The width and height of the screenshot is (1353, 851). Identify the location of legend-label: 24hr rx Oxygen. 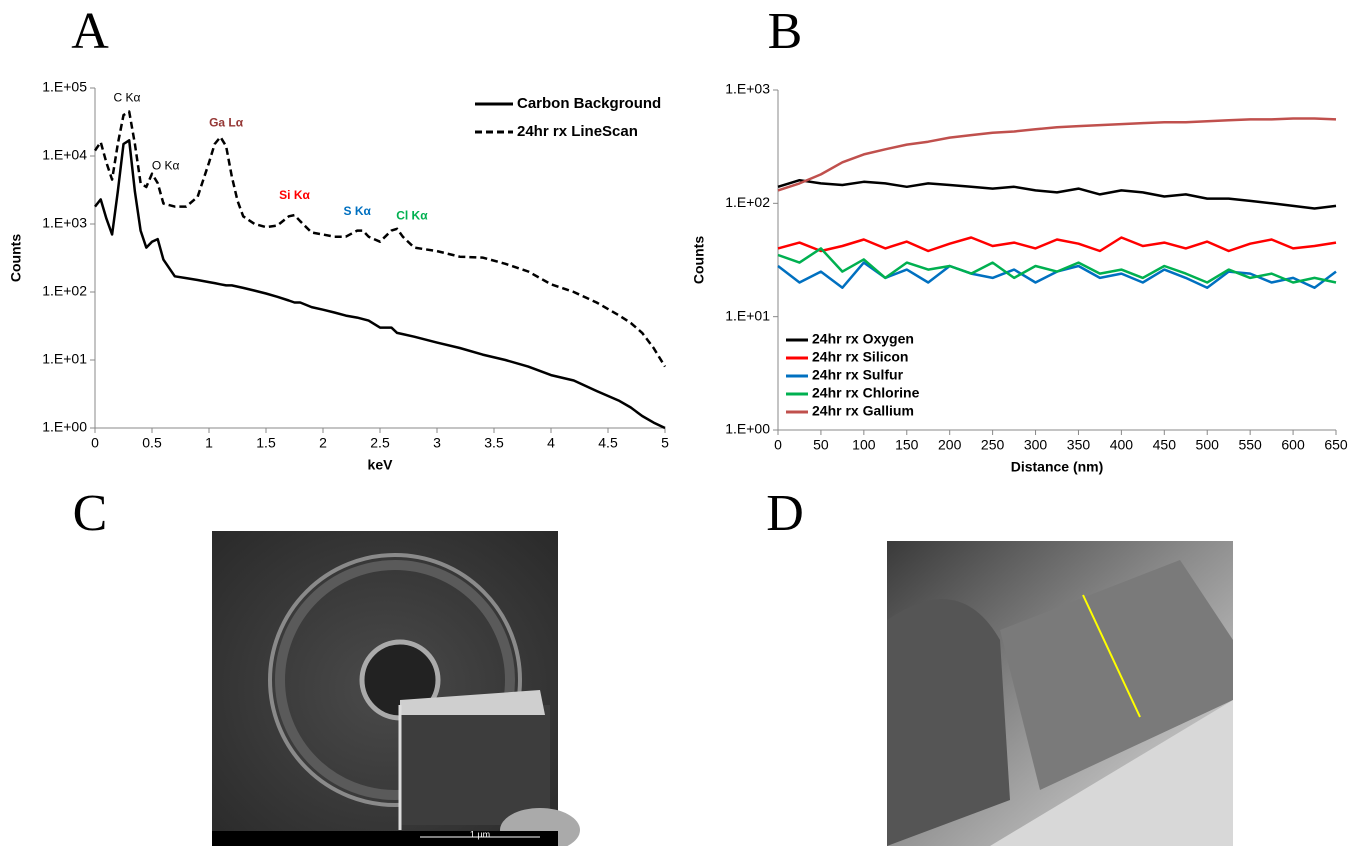
(863, 339).